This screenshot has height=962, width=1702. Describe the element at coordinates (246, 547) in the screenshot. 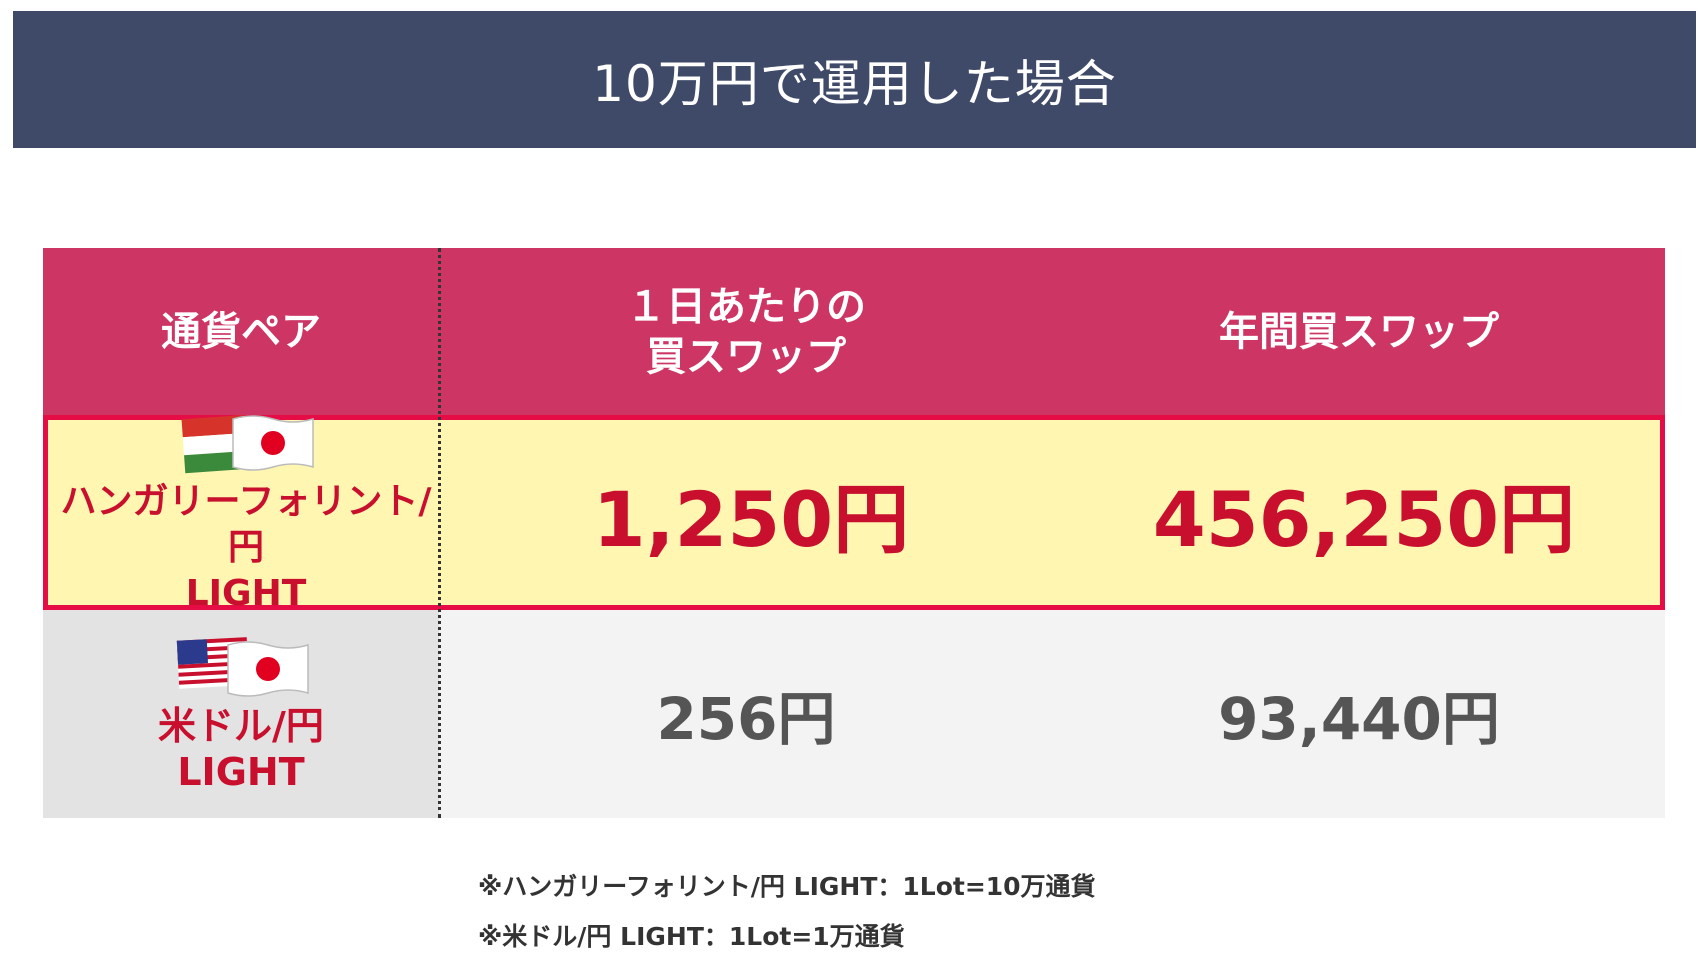

I see `pair-name-huf-jpy: ハンガリーフォリント/円 LIGHT` at that location.